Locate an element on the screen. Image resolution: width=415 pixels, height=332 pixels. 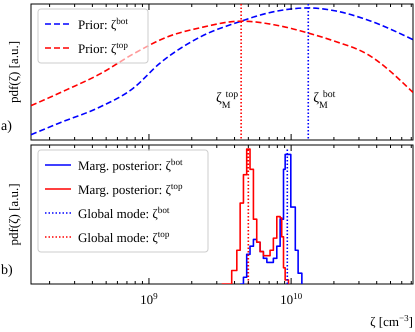
legend-label: Prior: ζ$^{top}$ is located at coordinates (103, 48).